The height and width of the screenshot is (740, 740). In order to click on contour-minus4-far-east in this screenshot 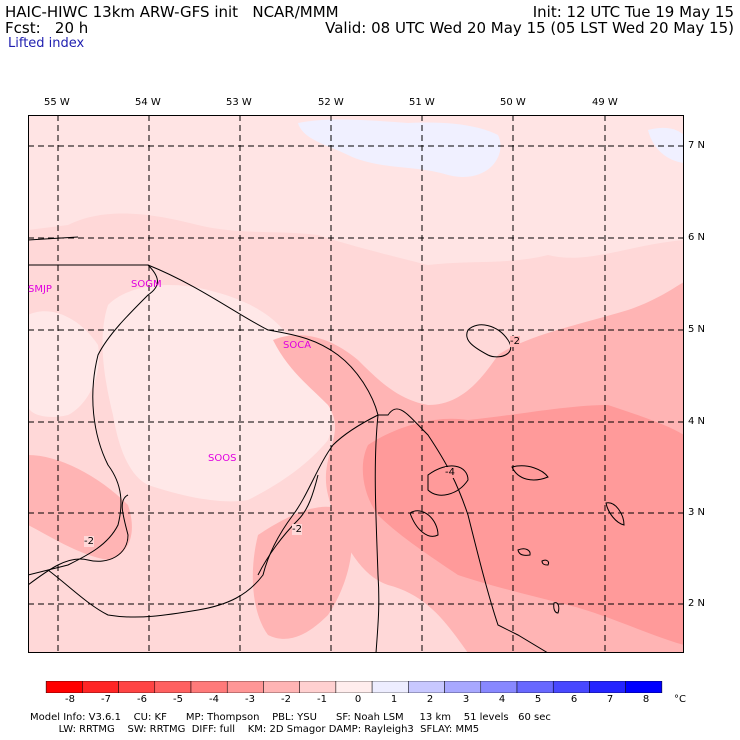, I will do `click(615, 514)`.